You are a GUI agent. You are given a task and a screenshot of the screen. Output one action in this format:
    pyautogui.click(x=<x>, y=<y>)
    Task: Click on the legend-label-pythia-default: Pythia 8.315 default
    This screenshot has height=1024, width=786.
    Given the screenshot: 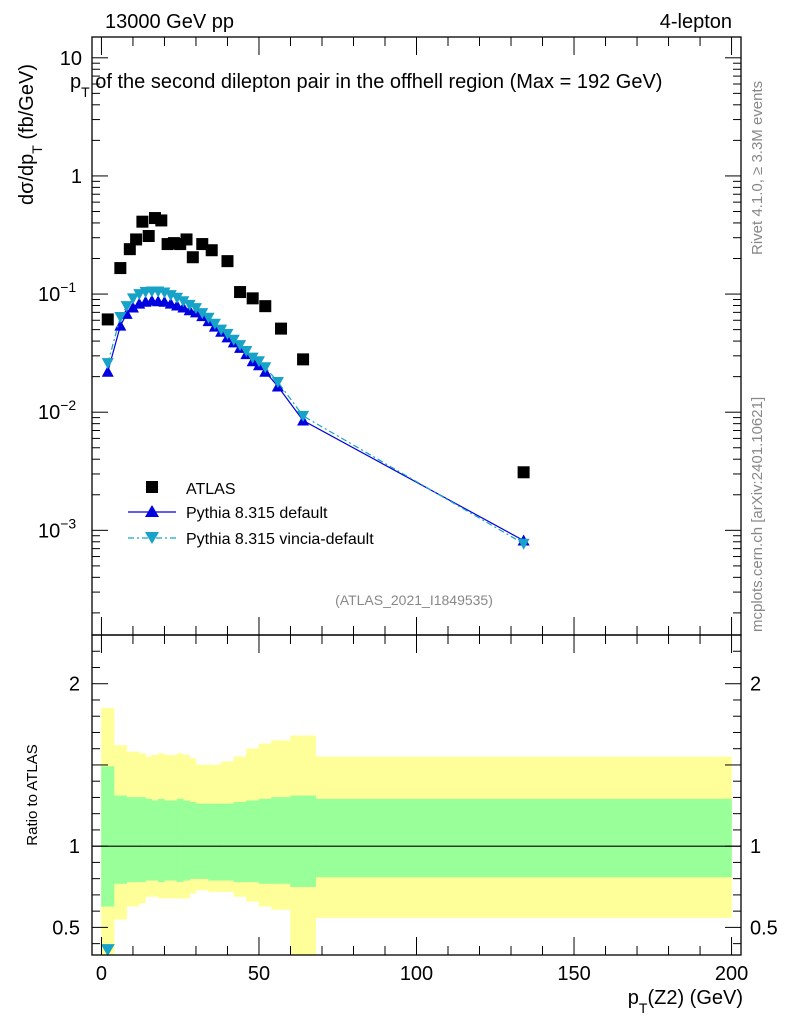 What is the action you would take?
    pyautogui.click(x=257, y=513)
    